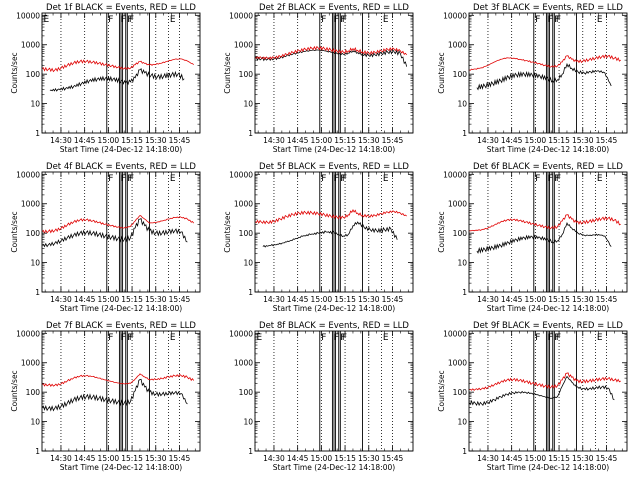  I want to click on panel-title: Det 7f BLACK = Events, RED = LLD, so click(121, 326).